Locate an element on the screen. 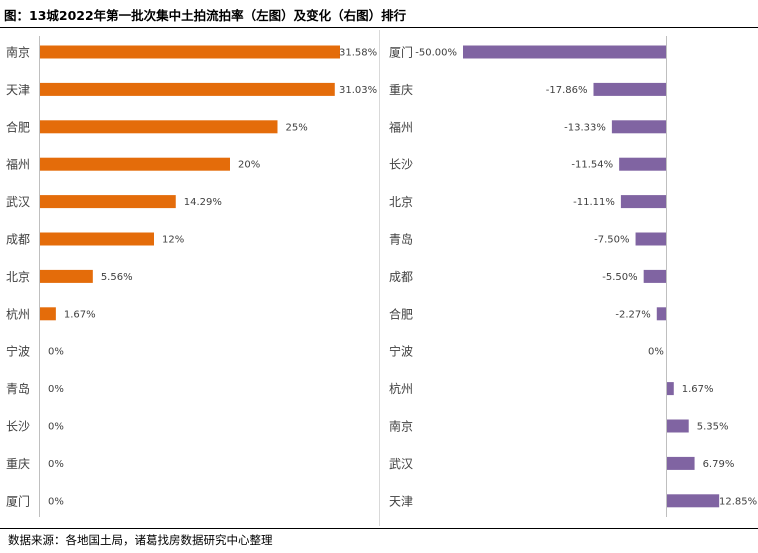  data-label: -2.27% is located at coordinates (632, 314).